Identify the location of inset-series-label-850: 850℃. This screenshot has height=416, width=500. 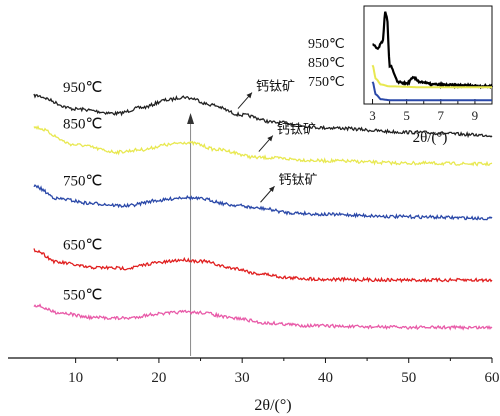
(326, 63).